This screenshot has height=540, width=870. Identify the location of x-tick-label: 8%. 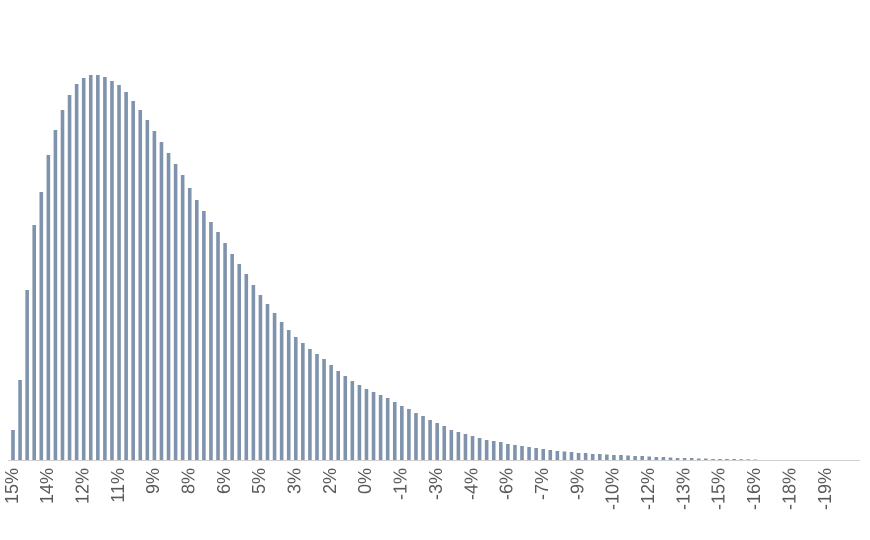
(188, 481).